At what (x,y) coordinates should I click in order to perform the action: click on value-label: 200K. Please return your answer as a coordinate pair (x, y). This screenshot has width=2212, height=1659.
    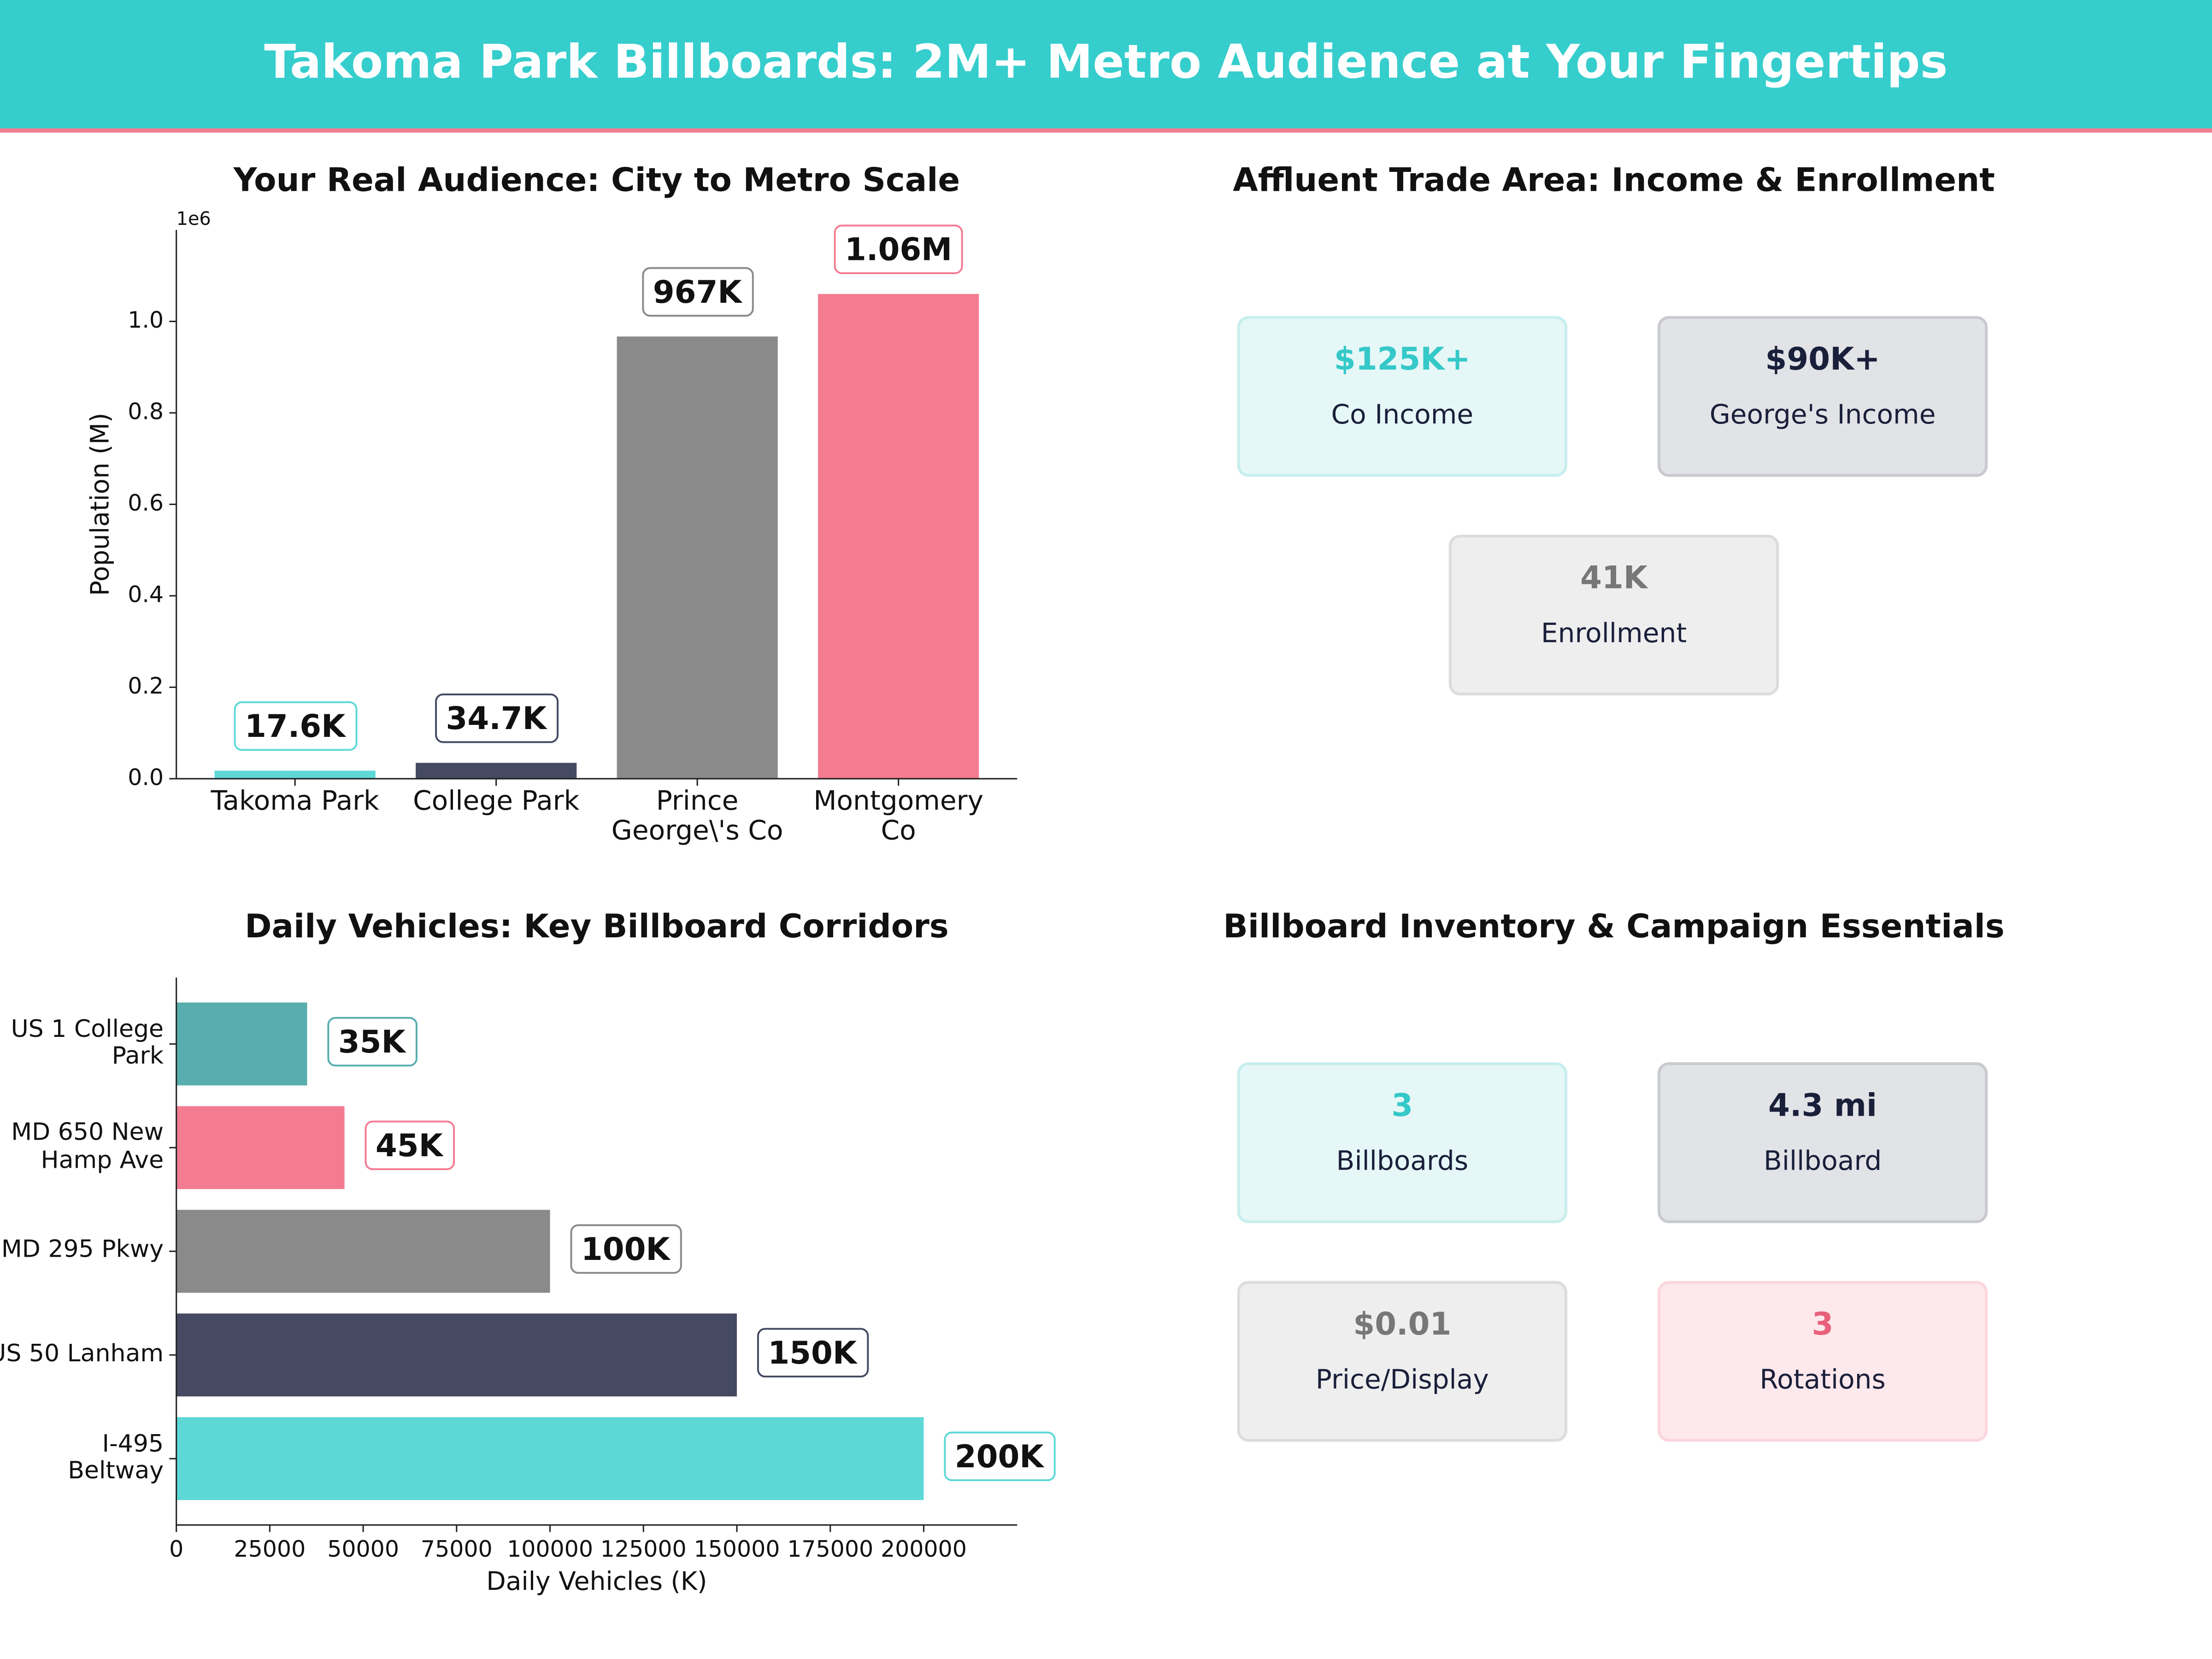
    Looking at the image, I should click on (1000, 1456).